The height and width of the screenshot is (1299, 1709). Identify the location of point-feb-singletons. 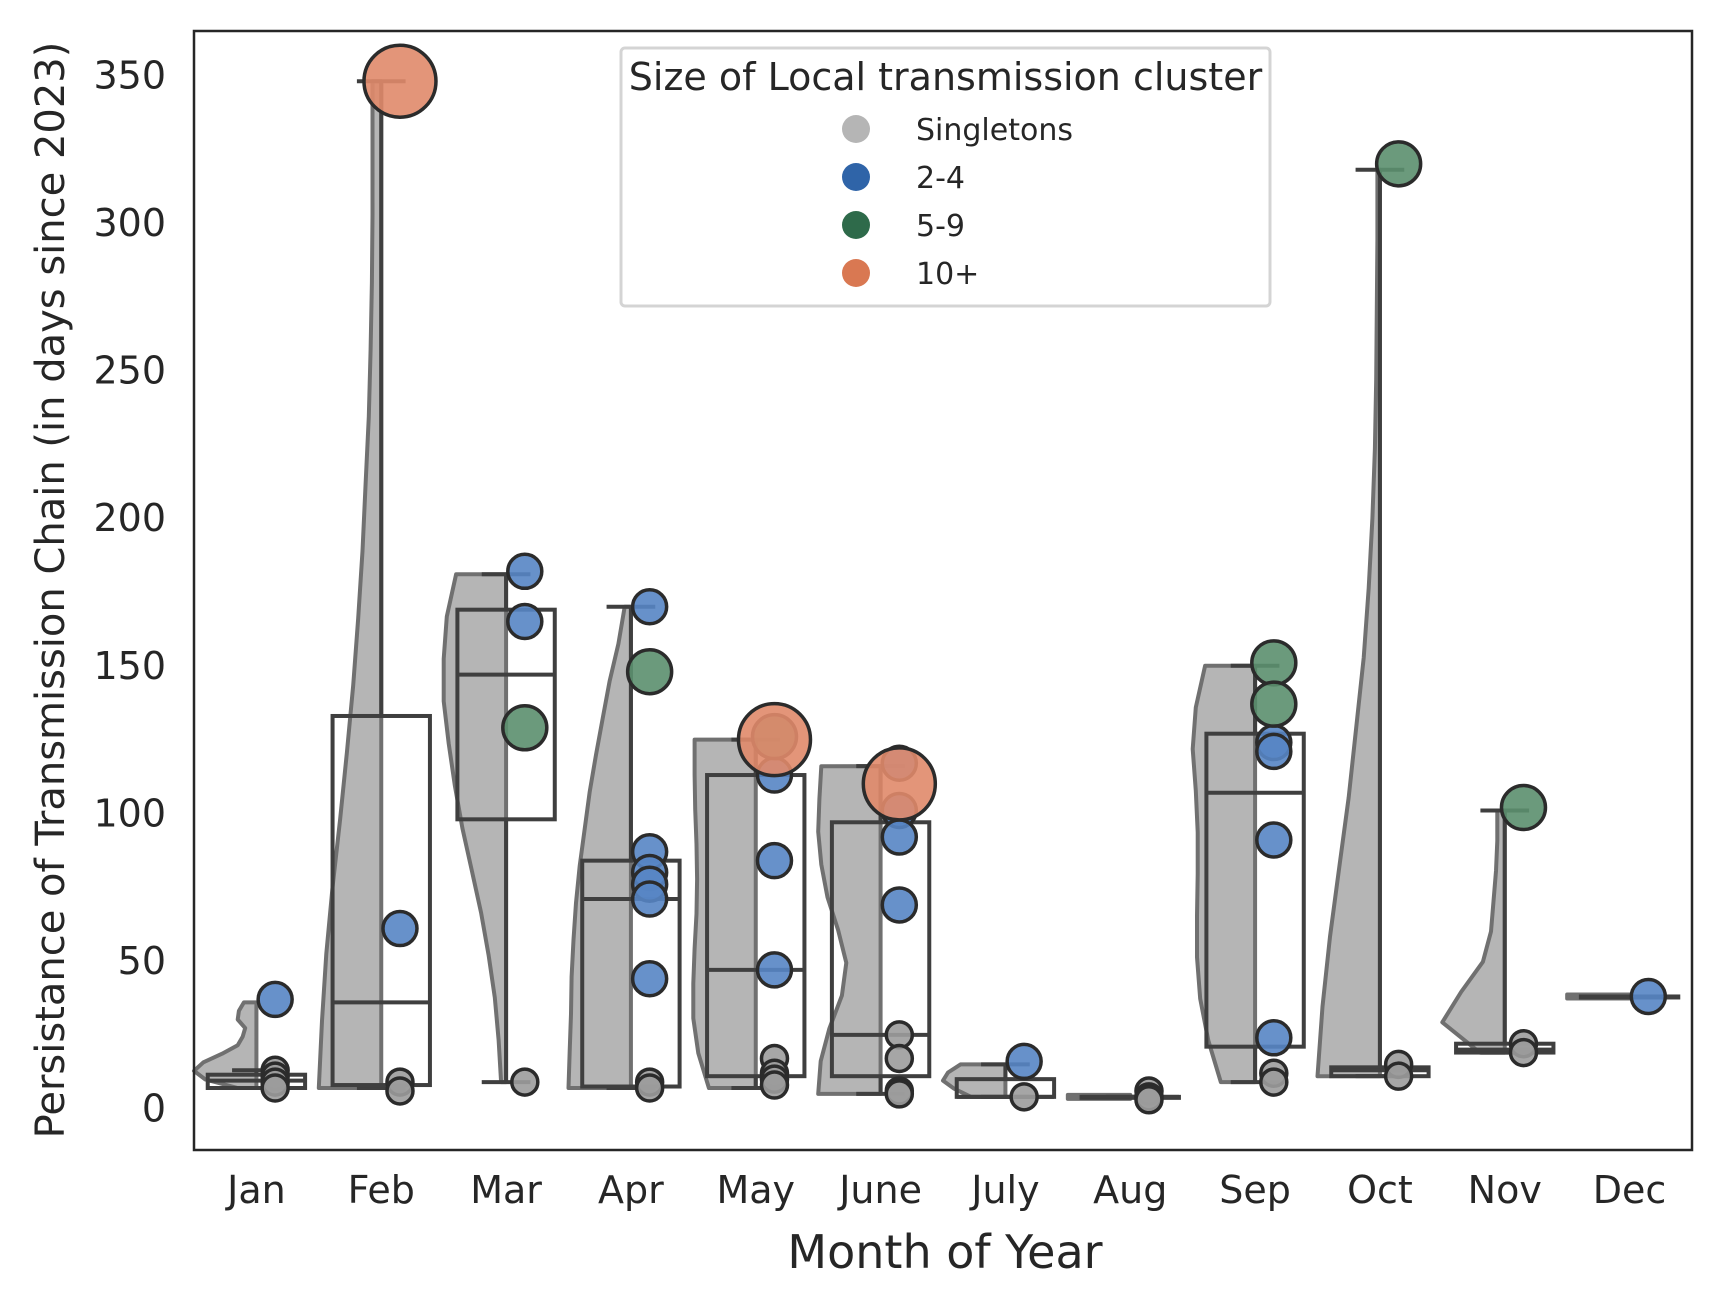
(400, 1091).